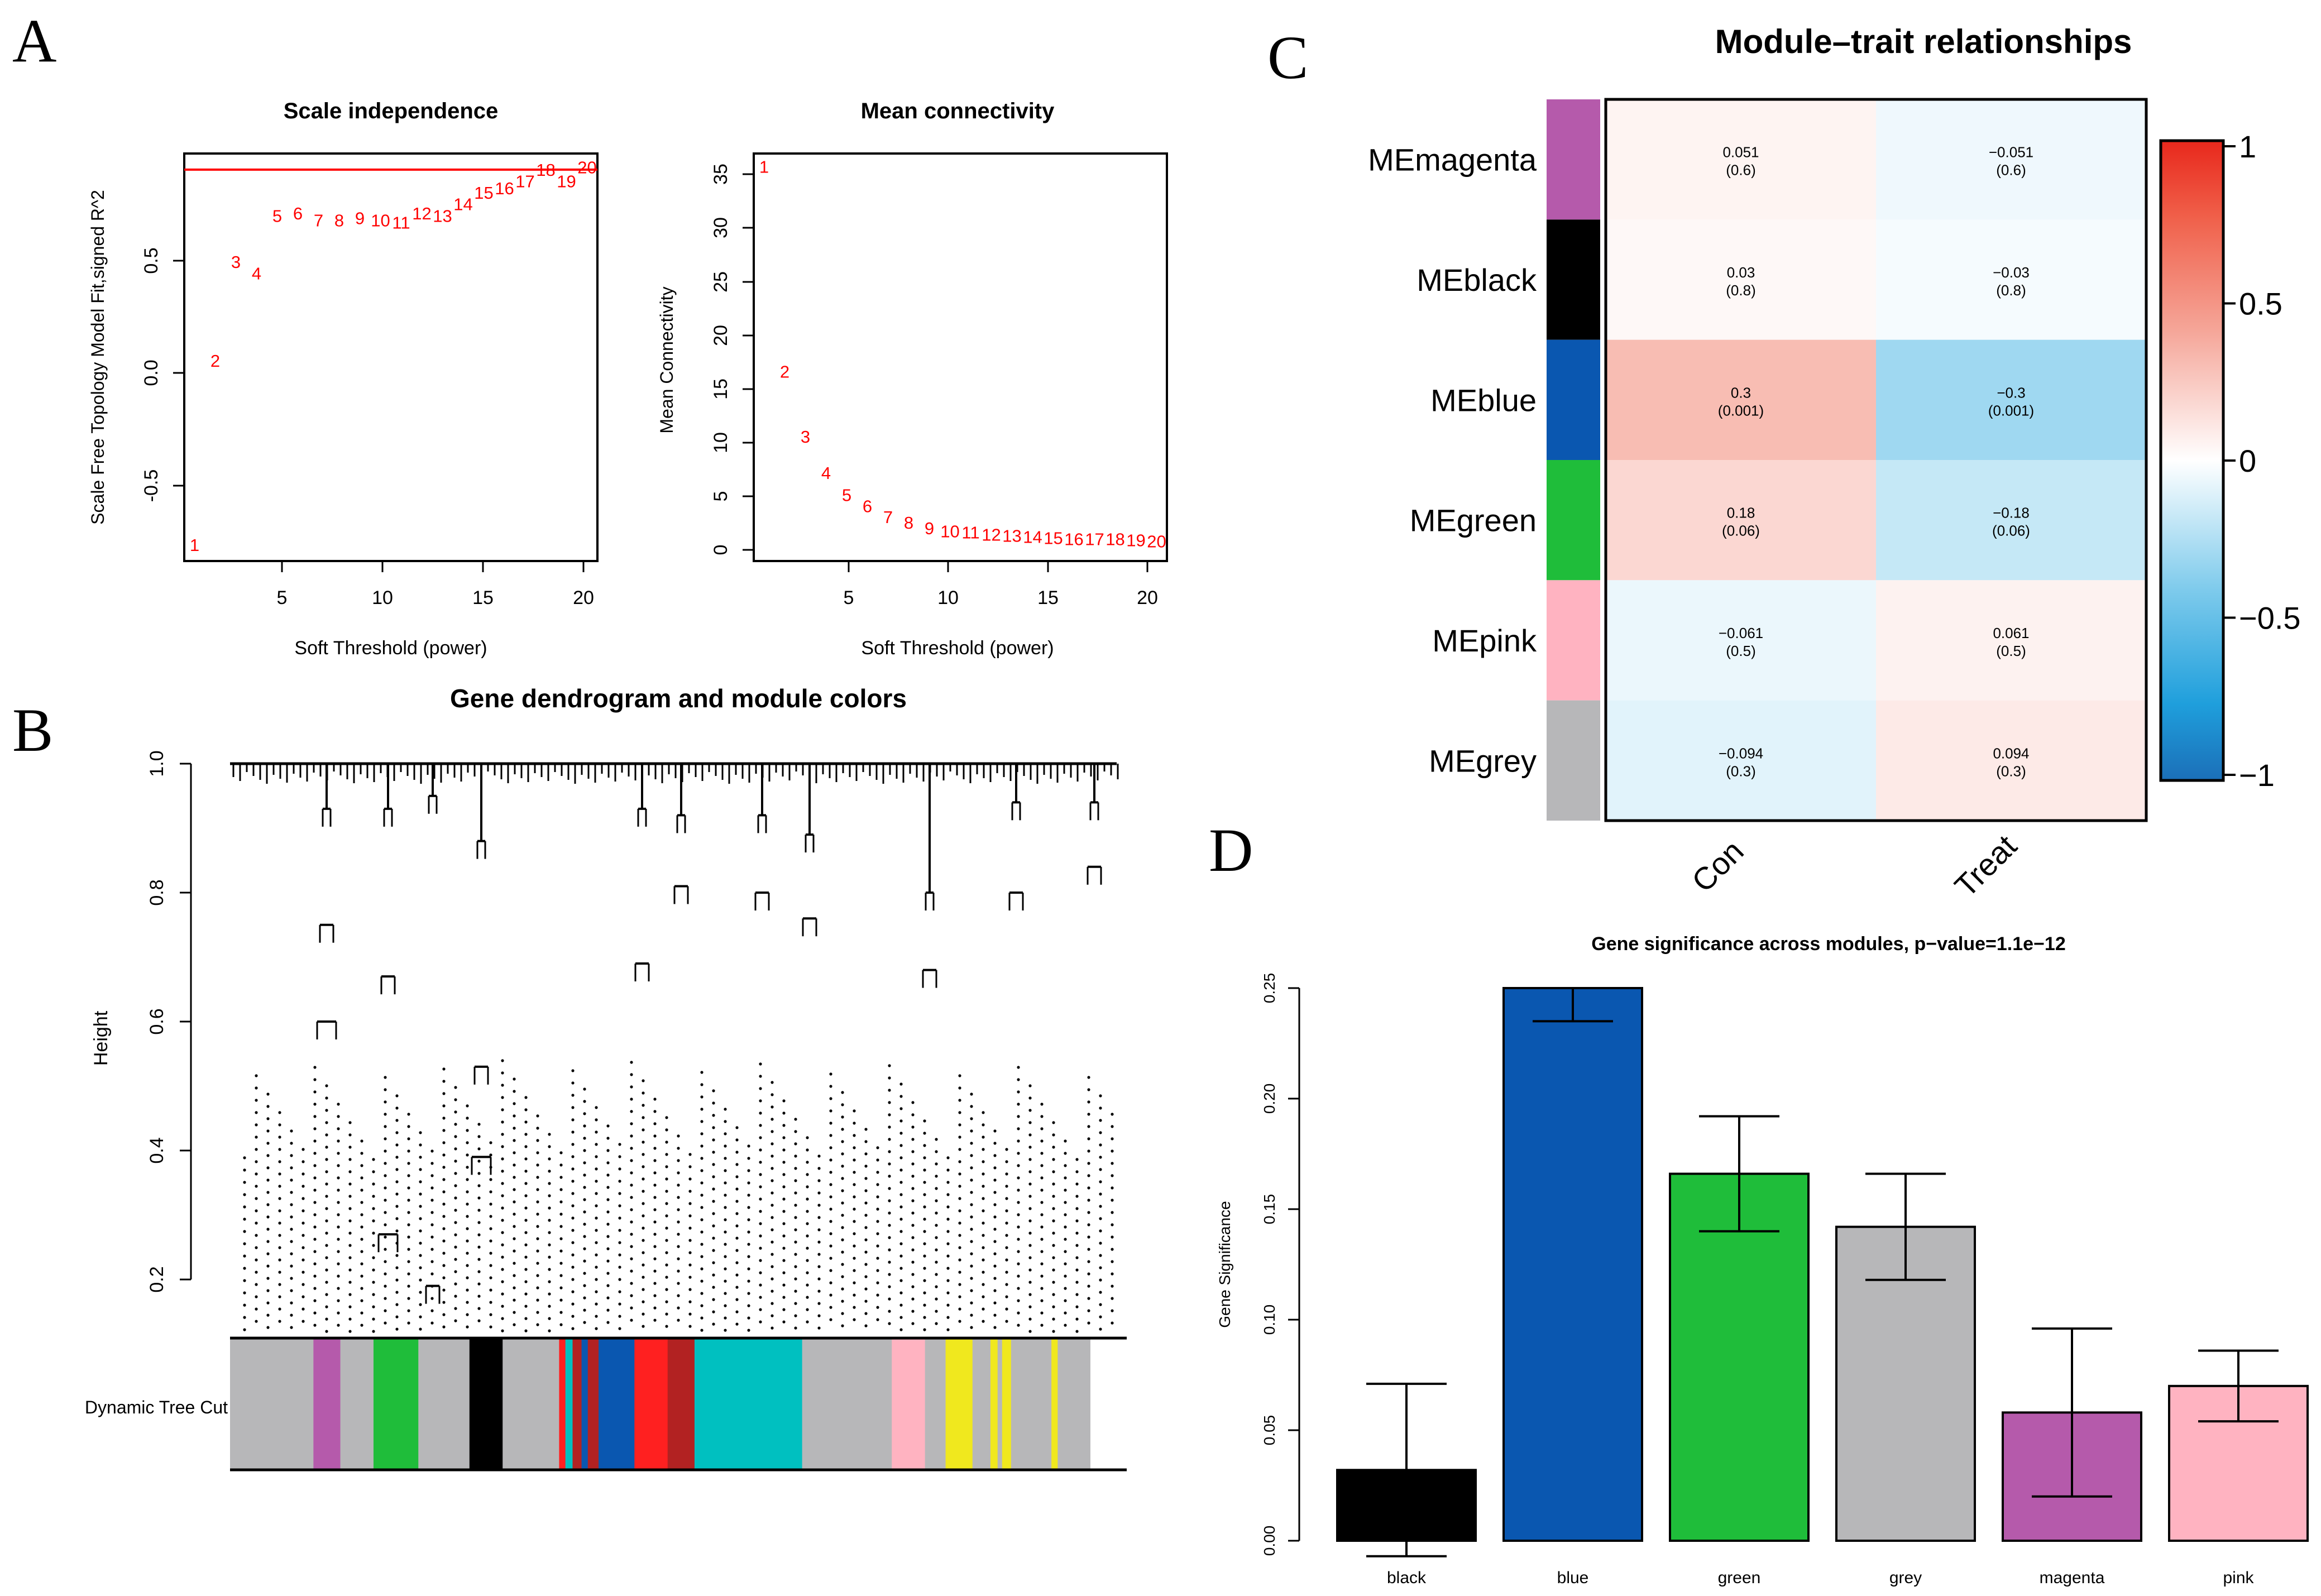 This screenshot has width=2321, height=1596. What do you see at coordinates (2011, 531) in the screenshot?
I see `cell-pvalue: (0.06)` at bounding box center [2011, 531].